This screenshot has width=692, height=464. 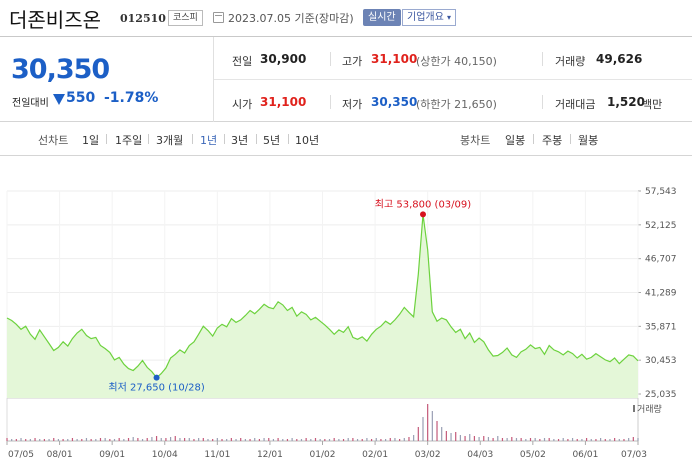 What do you see at coordinates (307, 140) in the screenshot?
I see `period-10y: 10년` at bounding box center [307, 140].